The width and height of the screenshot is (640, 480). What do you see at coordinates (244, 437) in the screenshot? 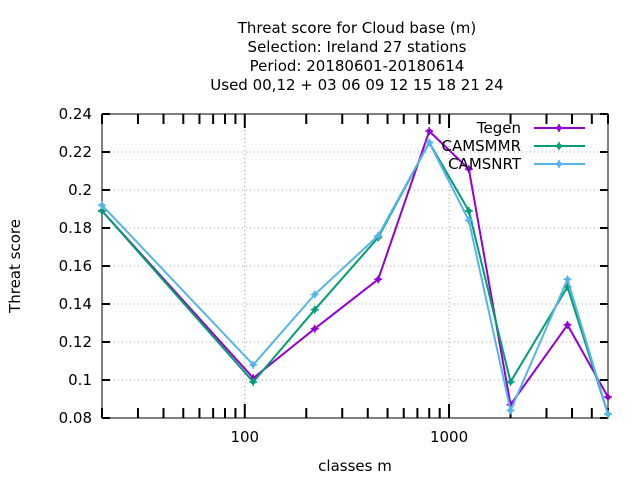
I see `x-tick-label: 100` at bounding box center [244, 437].